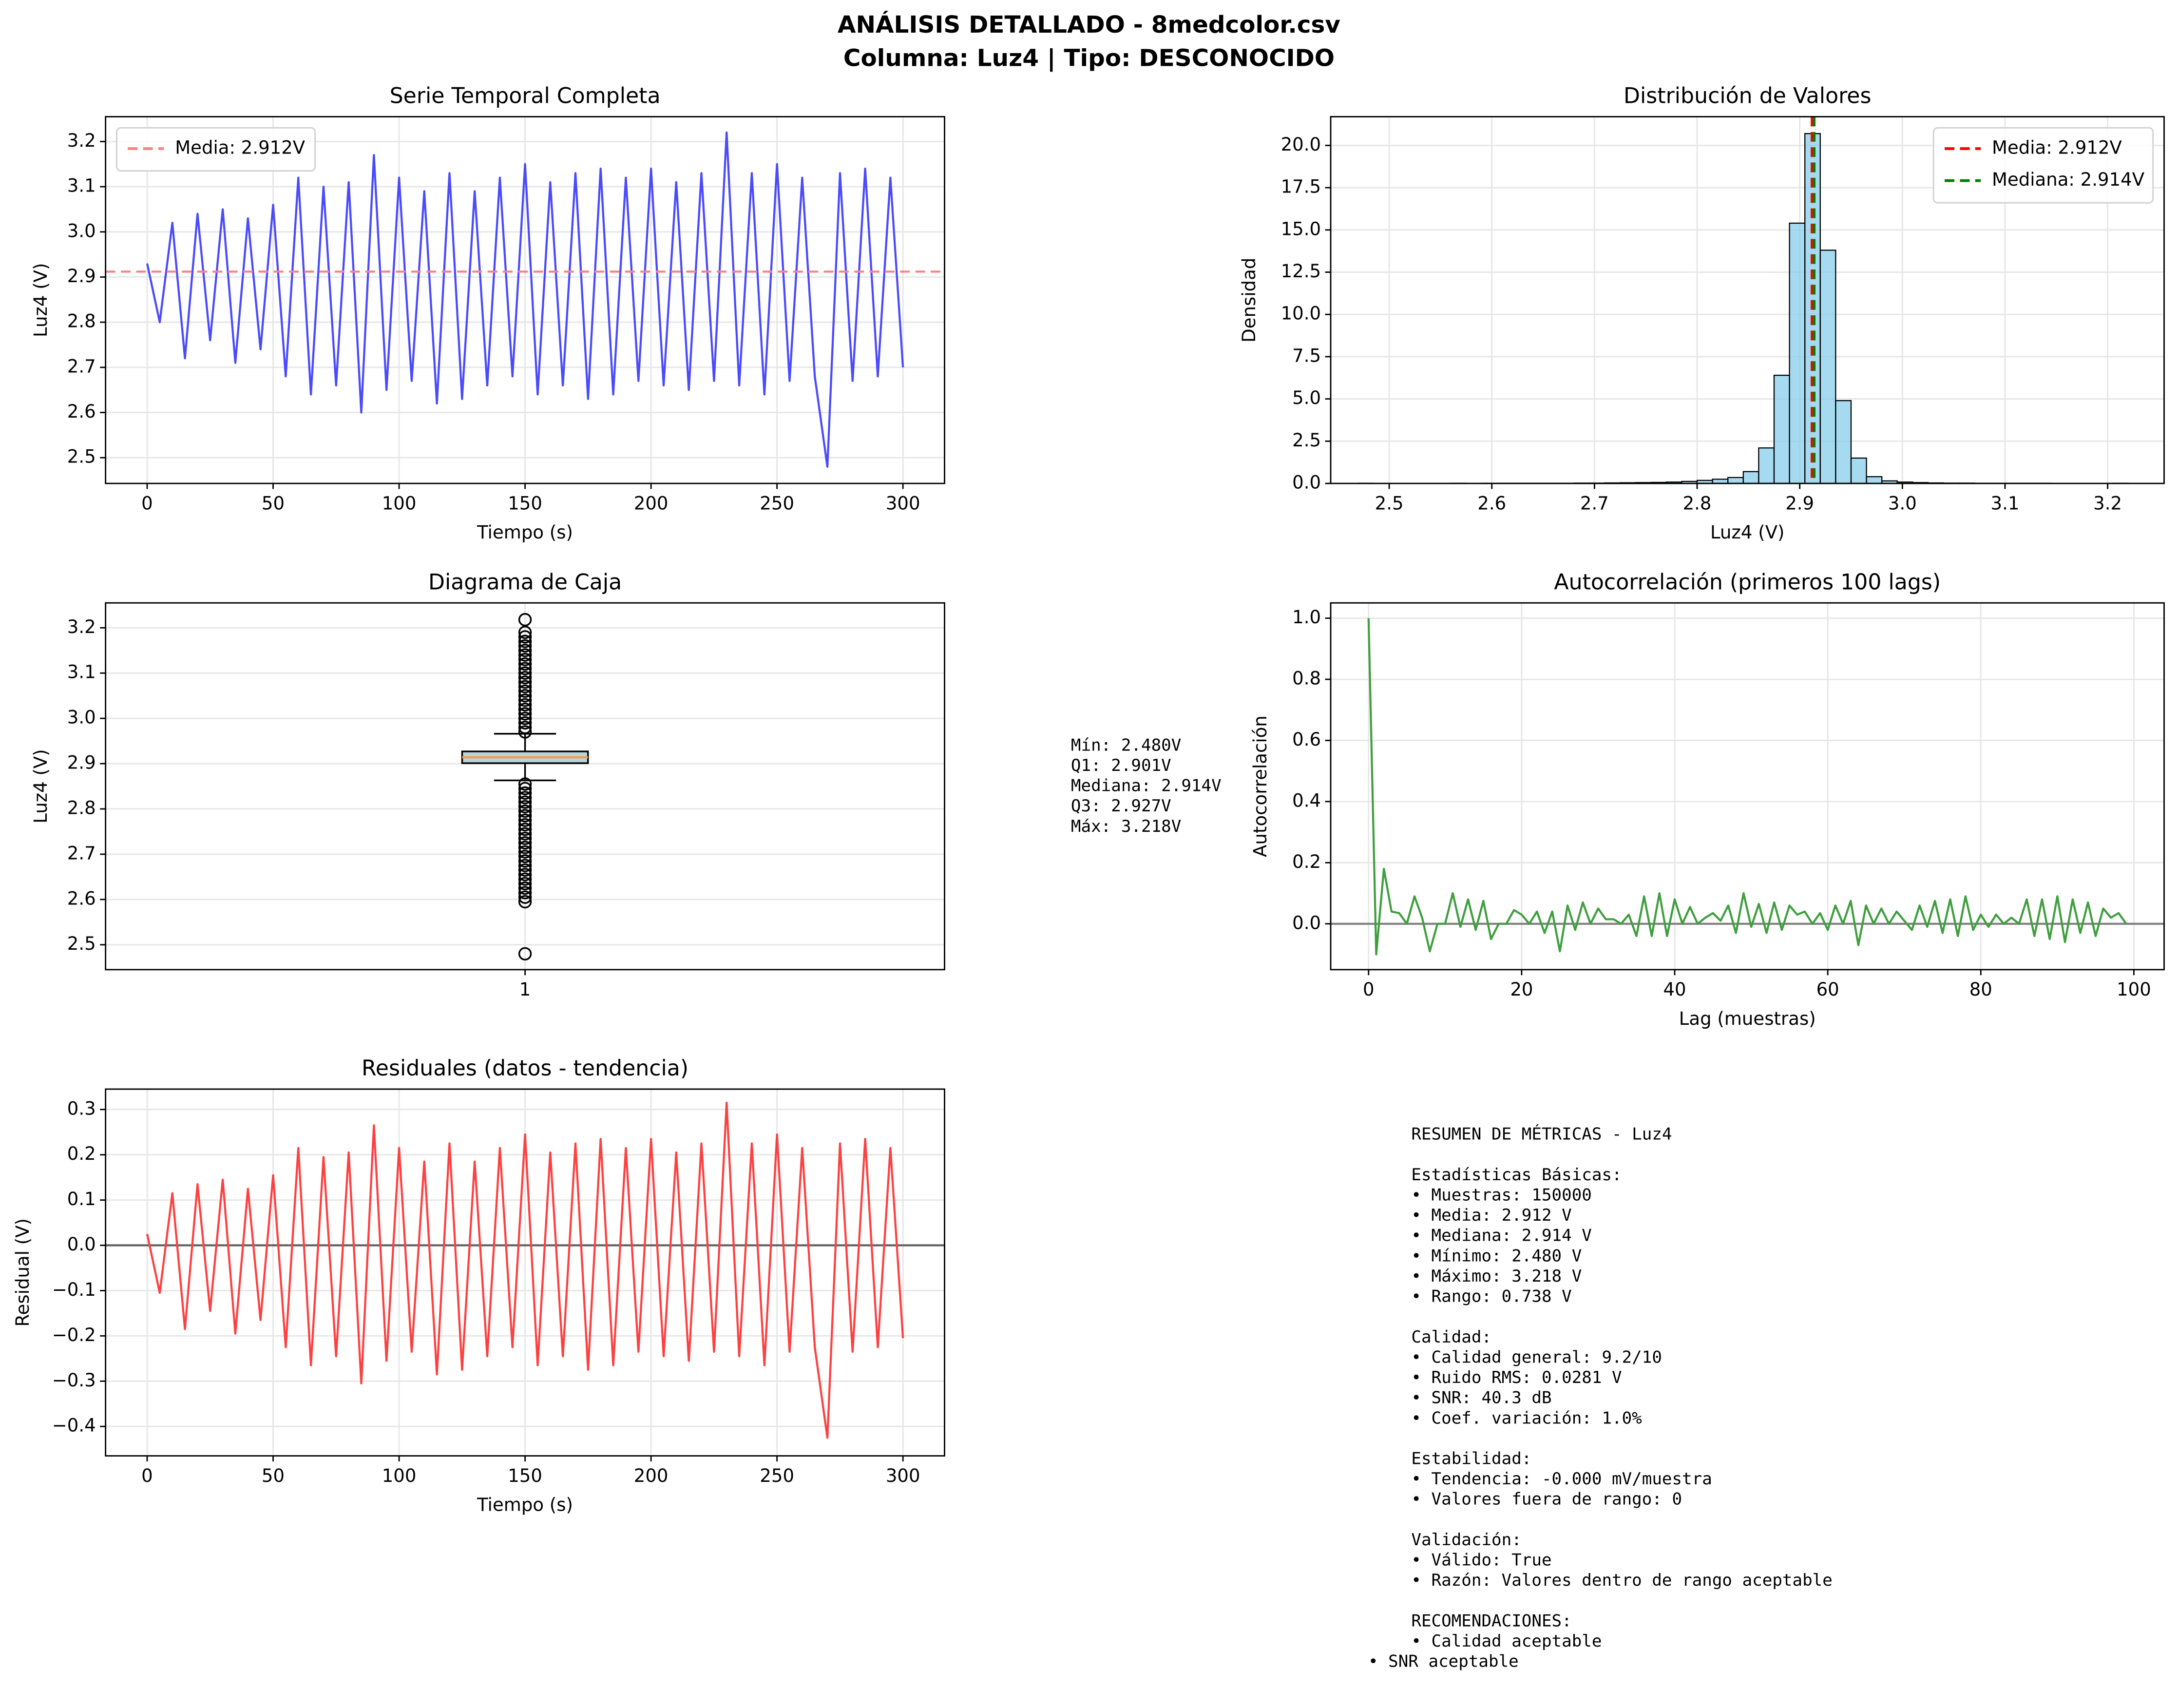 Image resolution: width=2178 pixels, height=1708 pixels. I want to click on summary-item: • SNR: 40.3 dB, so click(1481, 1398).